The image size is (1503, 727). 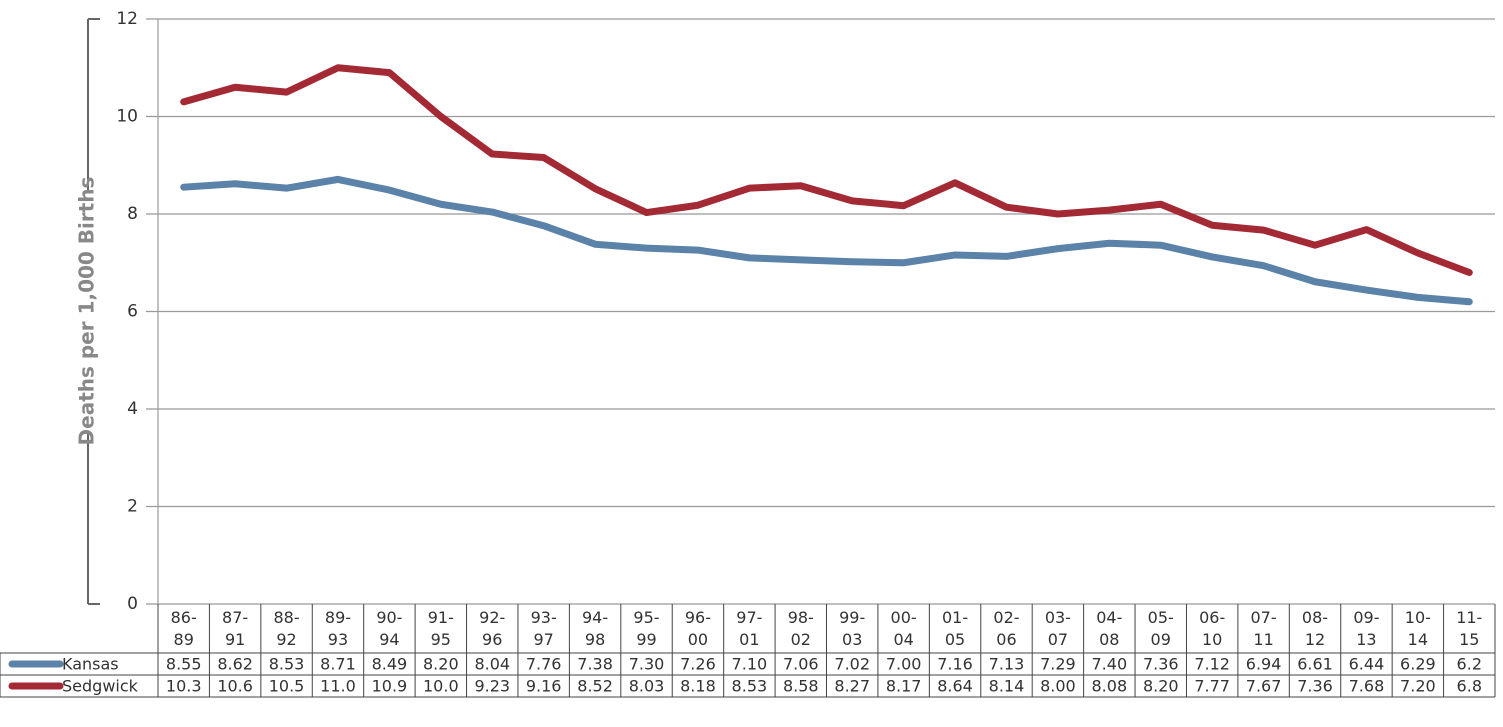 I want to click on x-tick-text: 92- 96, so click(x=492, y=628).